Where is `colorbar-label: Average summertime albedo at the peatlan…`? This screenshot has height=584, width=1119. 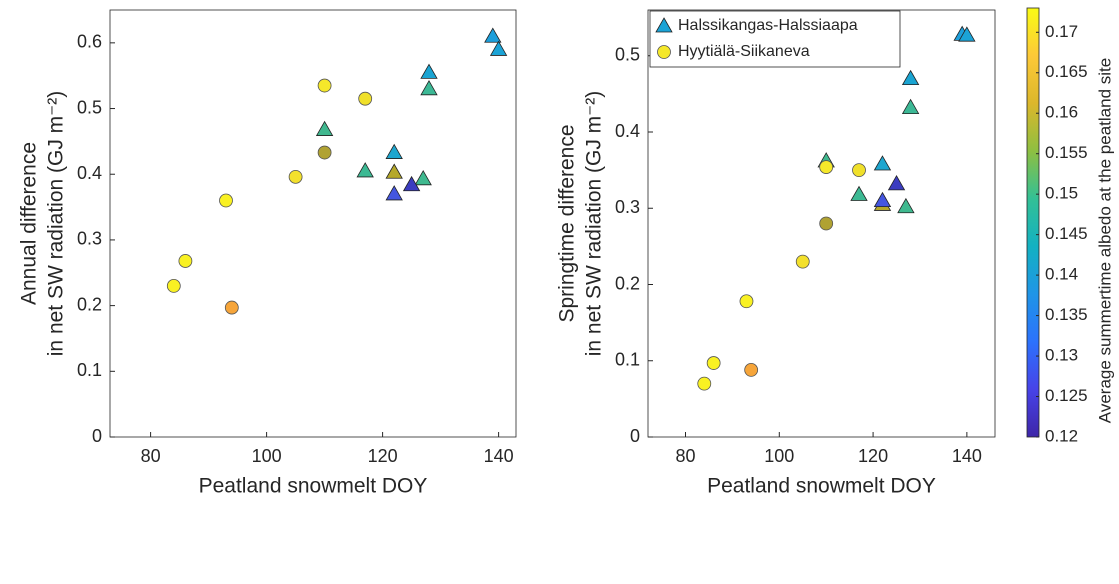
colorbar-label: Average summertime albedo at the peatlan… is located at coordinates (1104, 240).